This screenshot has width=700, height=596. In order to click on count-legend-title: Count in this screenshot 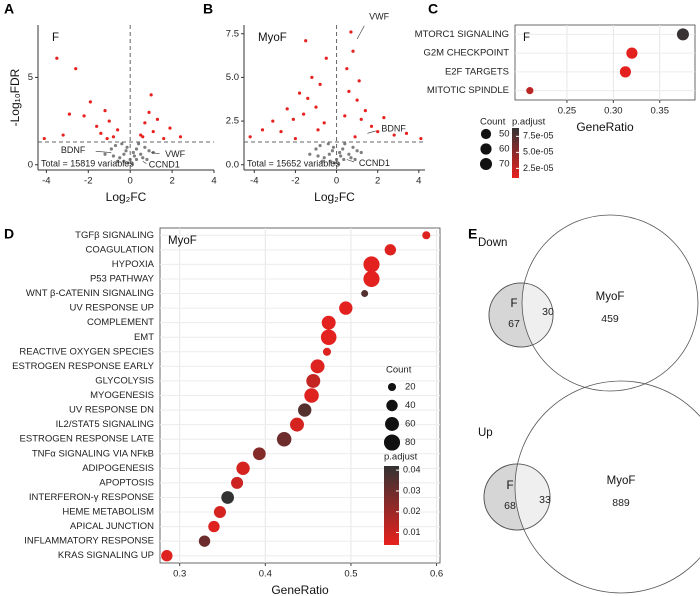, I will do `click(399, 370)`.